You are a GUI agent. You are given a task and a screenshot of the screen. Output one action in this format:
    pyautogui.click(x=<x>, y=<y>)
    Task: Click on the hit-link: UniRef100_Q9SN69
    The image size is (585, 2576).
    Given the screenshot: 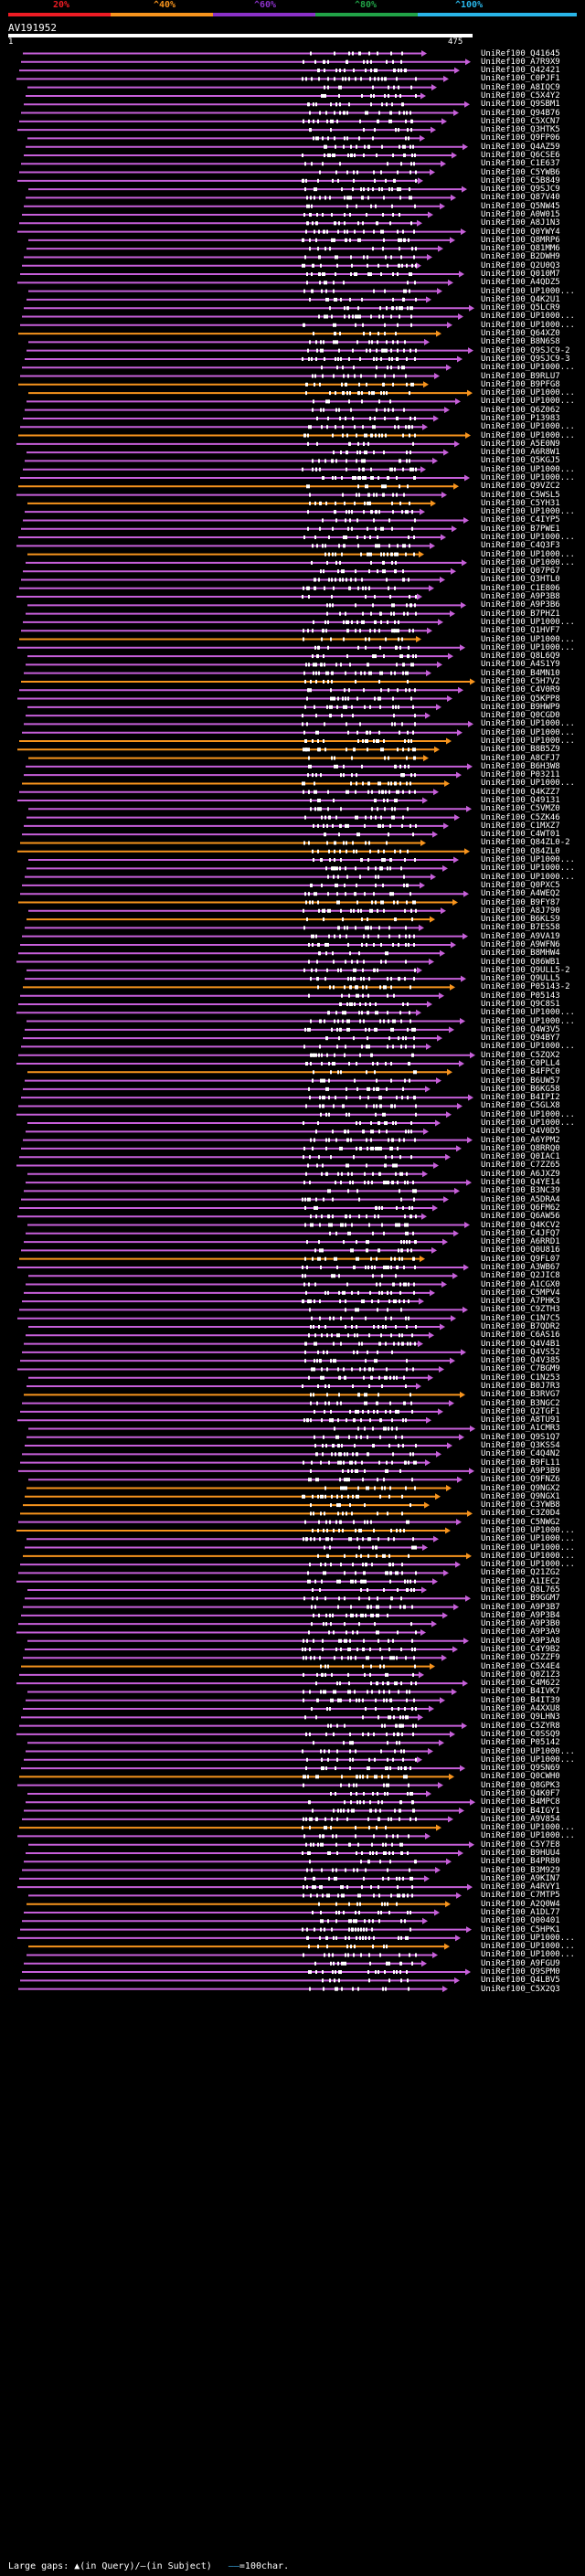 What is the action you would take?
    pyautogui.click(x=520, y=1769)
    